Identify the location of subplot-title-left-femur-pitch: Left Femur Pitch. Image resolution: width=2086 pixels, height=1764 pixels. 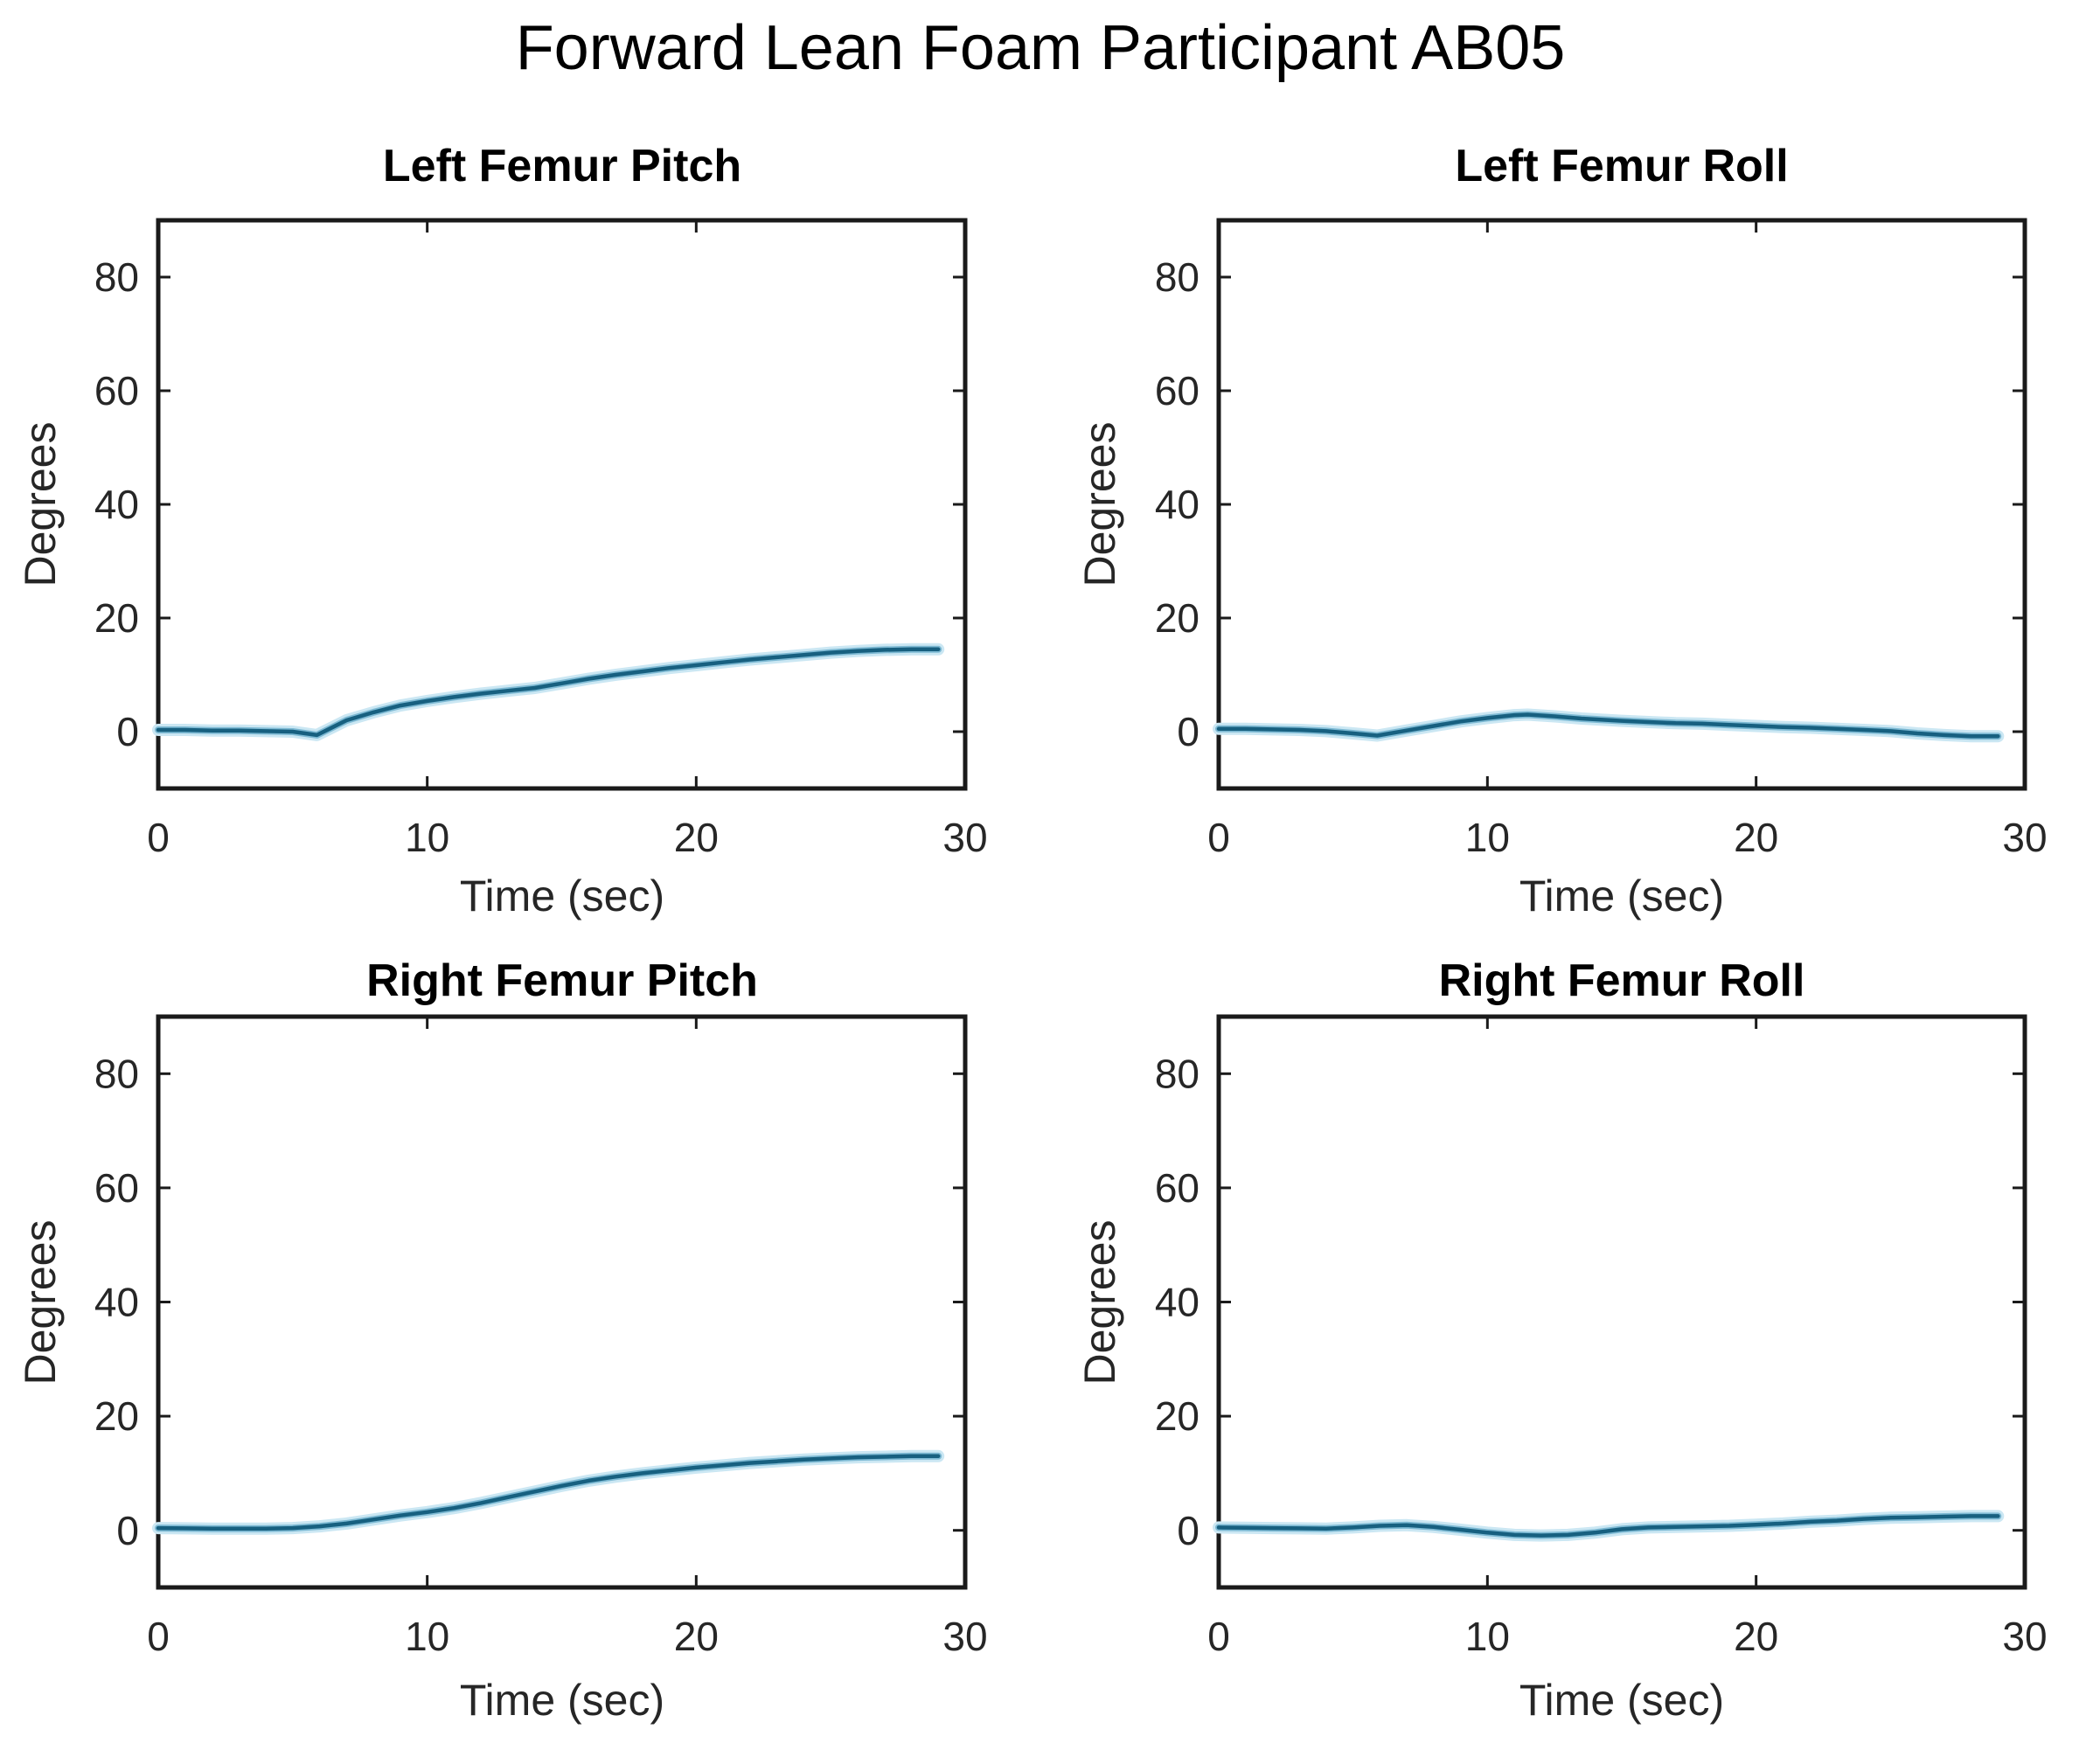
(562, 166).